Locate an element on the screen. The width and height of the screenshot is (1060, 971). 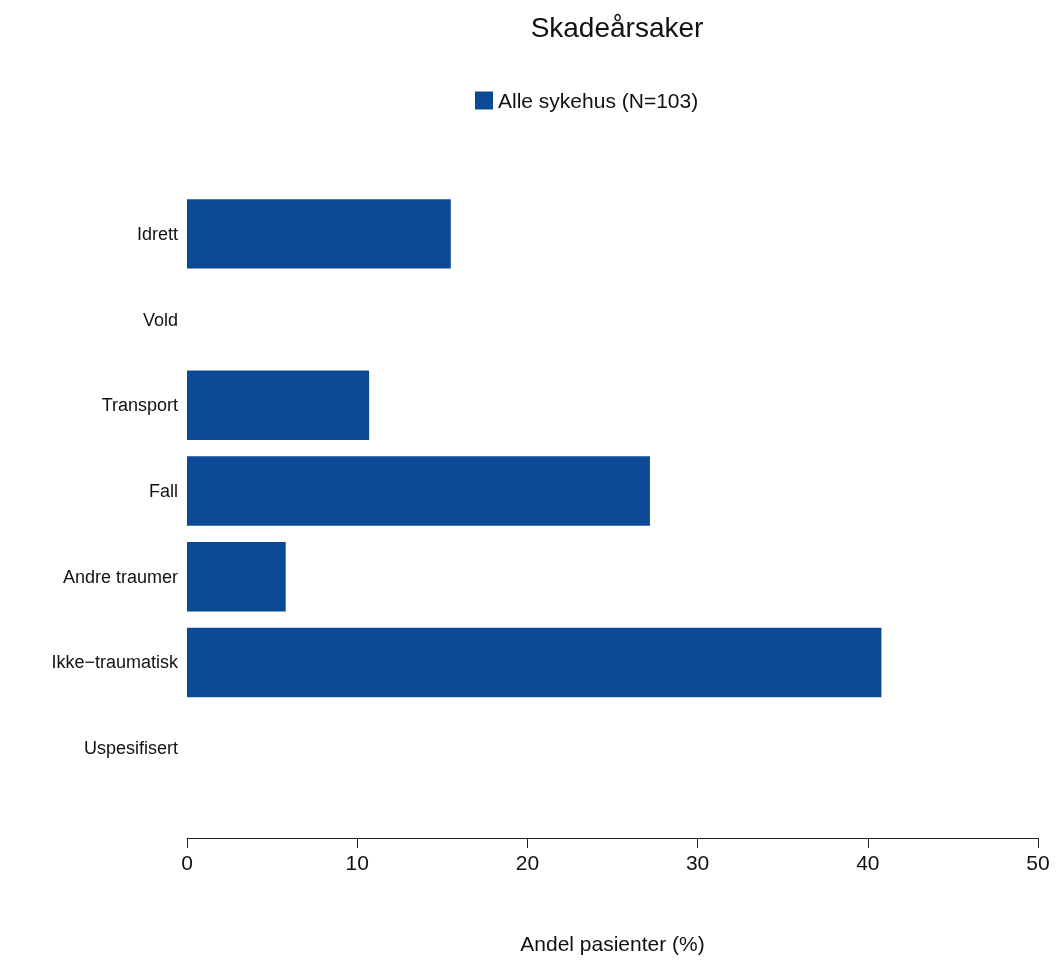
y-tick-label: Vold is located at coordinates (160, 319).